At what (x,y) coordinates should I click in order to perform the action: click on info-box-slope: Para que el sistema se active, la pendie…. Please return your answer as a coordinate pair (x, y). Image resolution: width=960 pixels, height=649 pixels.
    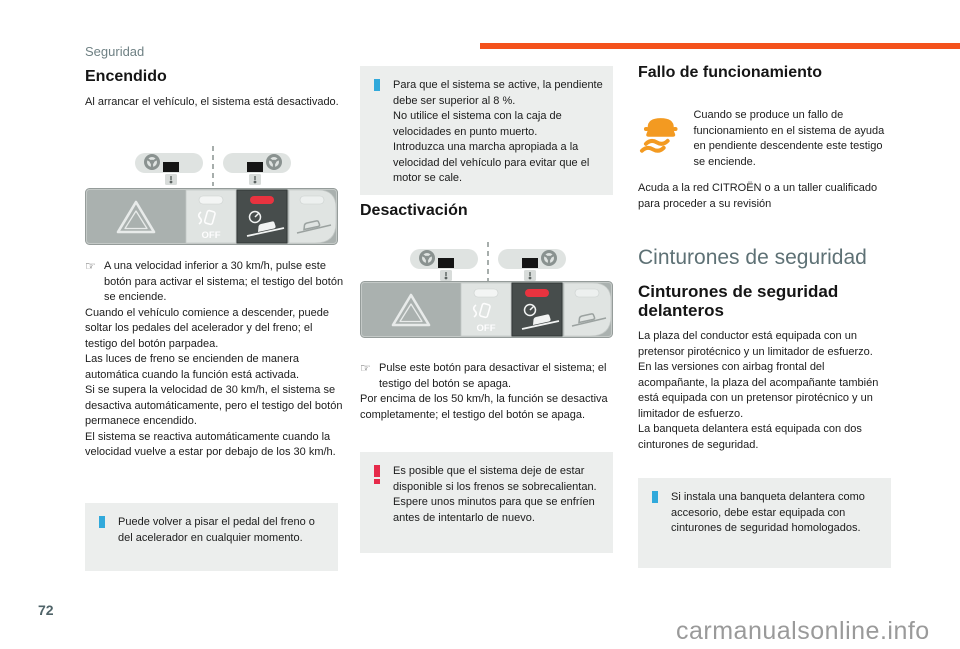
    Looking at the image, I should click on (486, 130).